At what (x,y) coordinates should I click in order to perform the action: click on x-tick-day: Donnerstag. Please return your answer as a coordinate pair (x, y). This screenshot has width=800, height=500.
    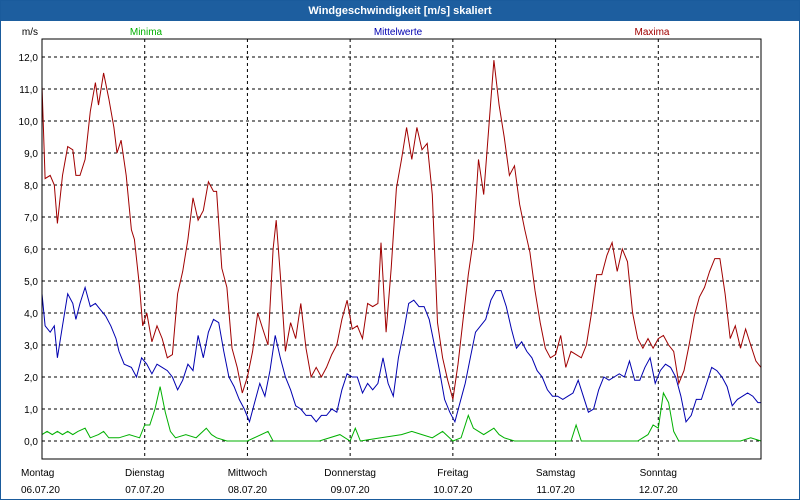
    Looking at the image, I should click on (350, 473).